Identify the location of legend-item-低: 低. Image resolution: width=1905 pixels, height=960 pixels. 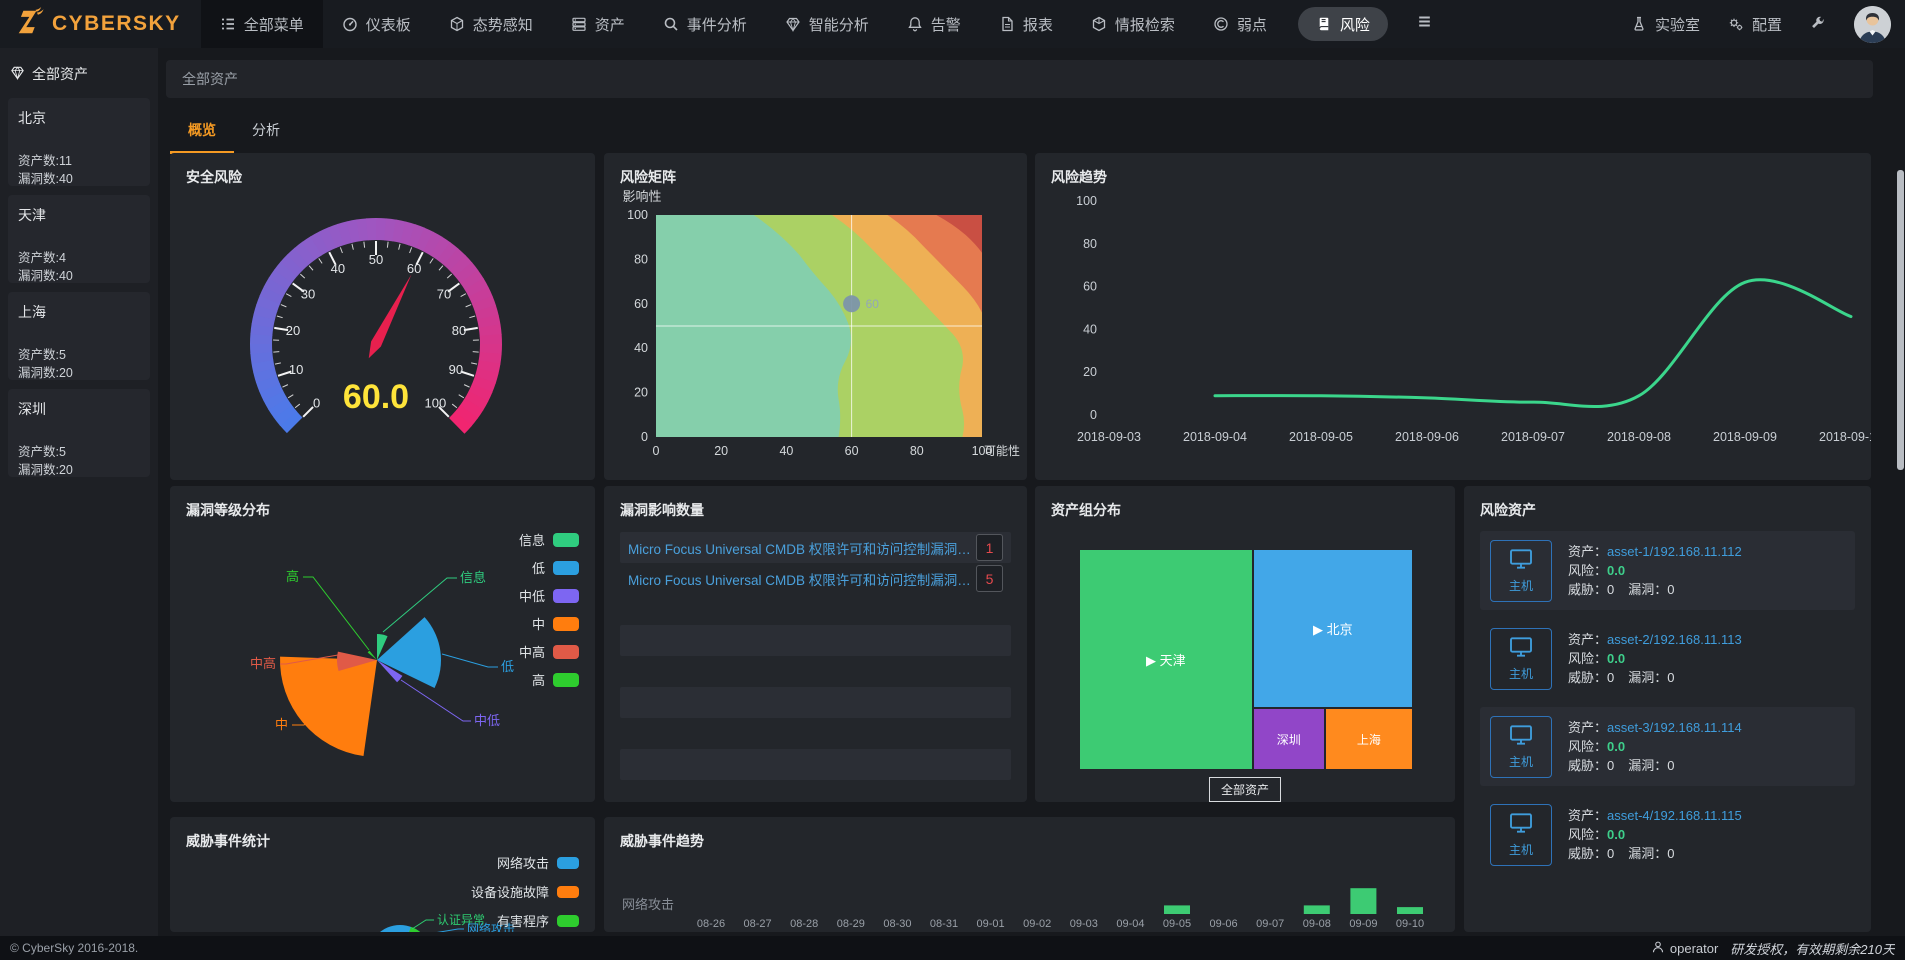
(555, 567).